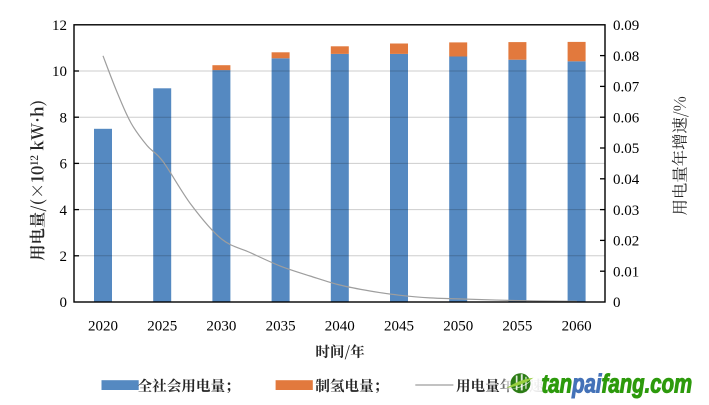 This screenshot has width=709, height=405. I want to click on svg-text: 6, so click(64, 165).